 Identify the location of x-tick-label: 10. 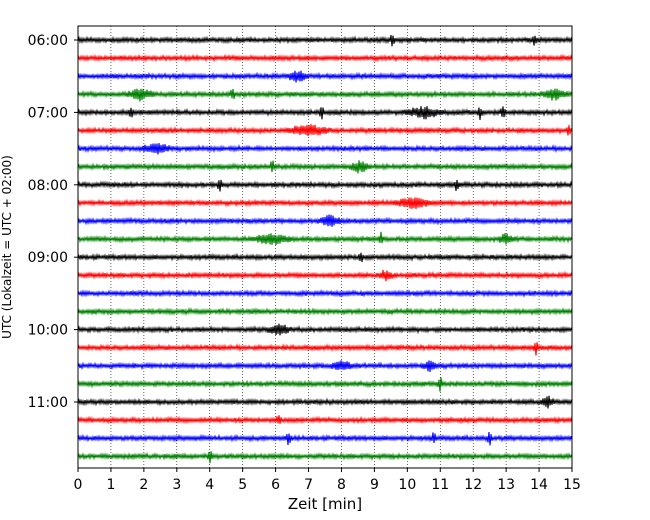
(407, 485).